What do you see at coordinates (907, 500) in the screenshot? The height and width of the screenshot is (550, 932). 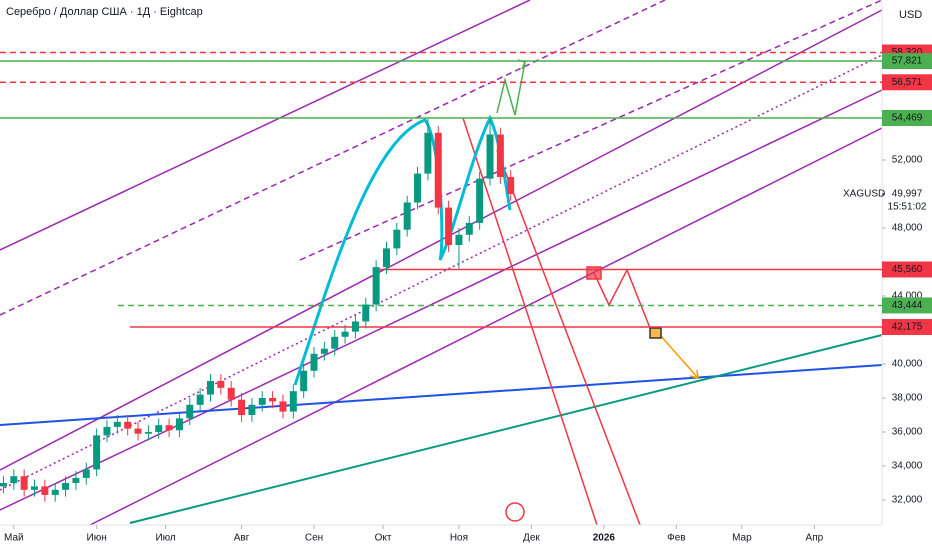 I see `y-tick-label: 32,000` at bounding box center [907, 500].